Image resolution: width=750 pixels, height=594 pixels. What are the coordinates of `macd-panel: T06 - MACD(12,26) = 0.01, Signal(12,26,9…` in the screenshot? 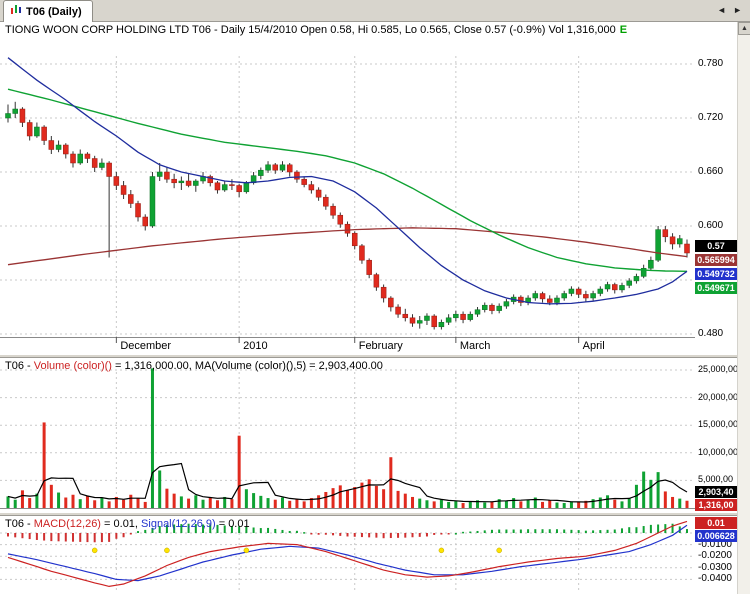 It's located at (368, 555).